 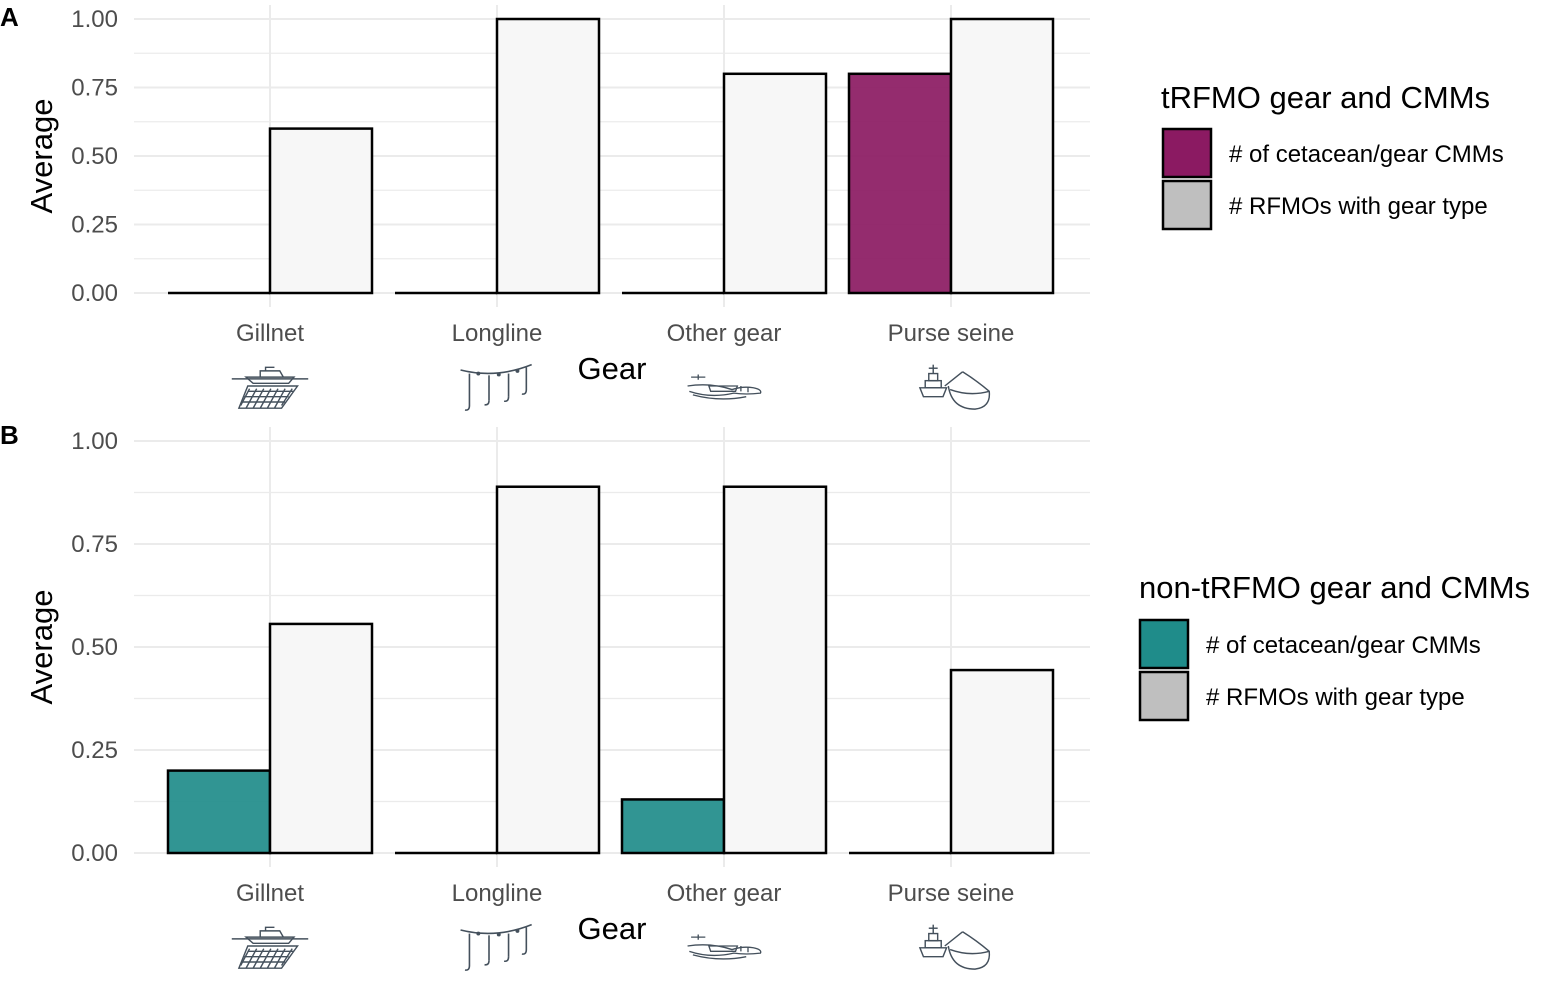 I want to click on legend-title: tRFMO gear and CMMs, so click(x=1325, y=97).